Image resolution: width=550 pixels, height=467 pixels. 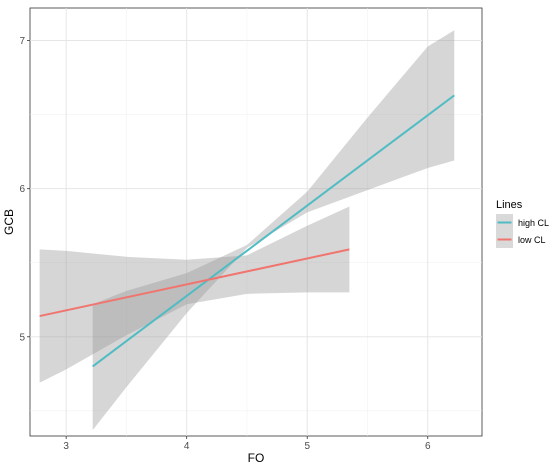 What do you see at coordinates (307, 446) in the screenshot?
I see `x-tick-label: 5` at bounding box center [307, 446].